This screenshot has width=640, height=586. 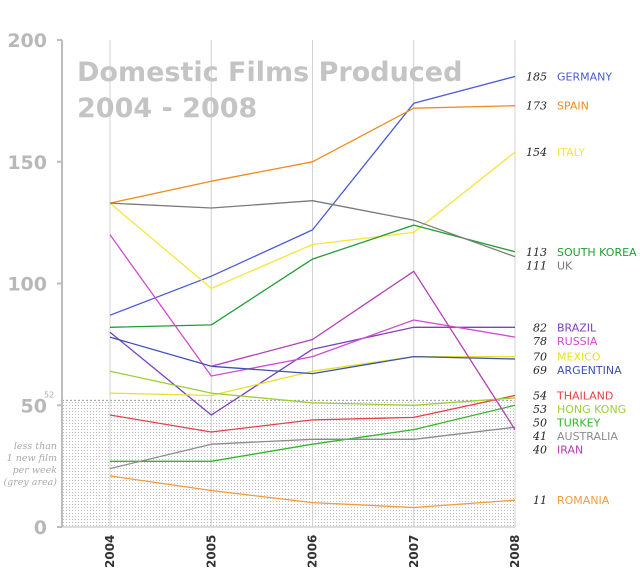 What do you see at coordinates (414, 551) in the screenshot?
I see `x-tick-label: 2007` at bounding box center [414, 551].